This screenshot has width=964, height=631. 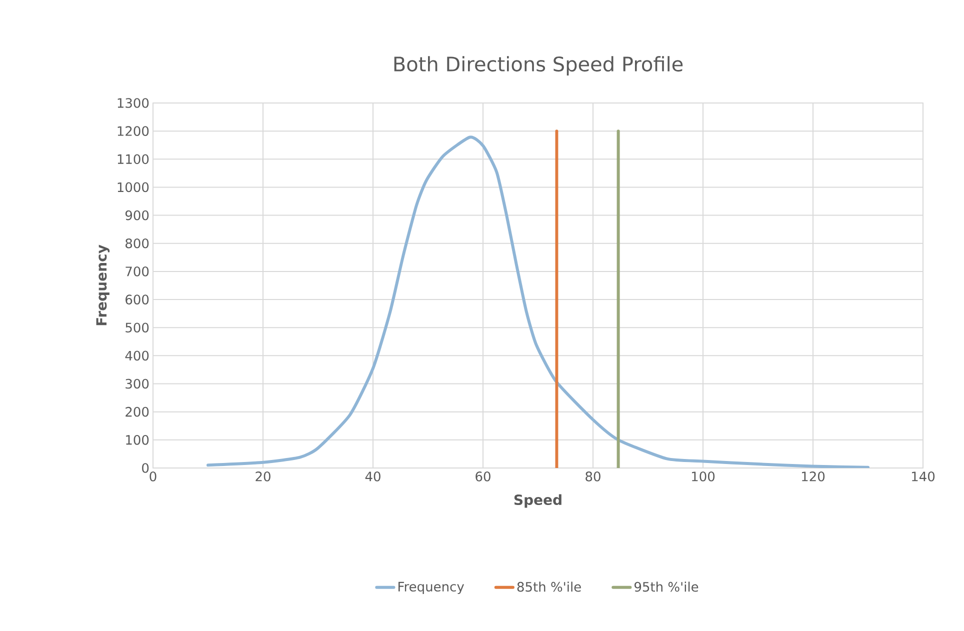 What do you see at coordinates (593, 477) in the screenshot?
I see `x-tick-label: 80` at bounding box center [593, 477].